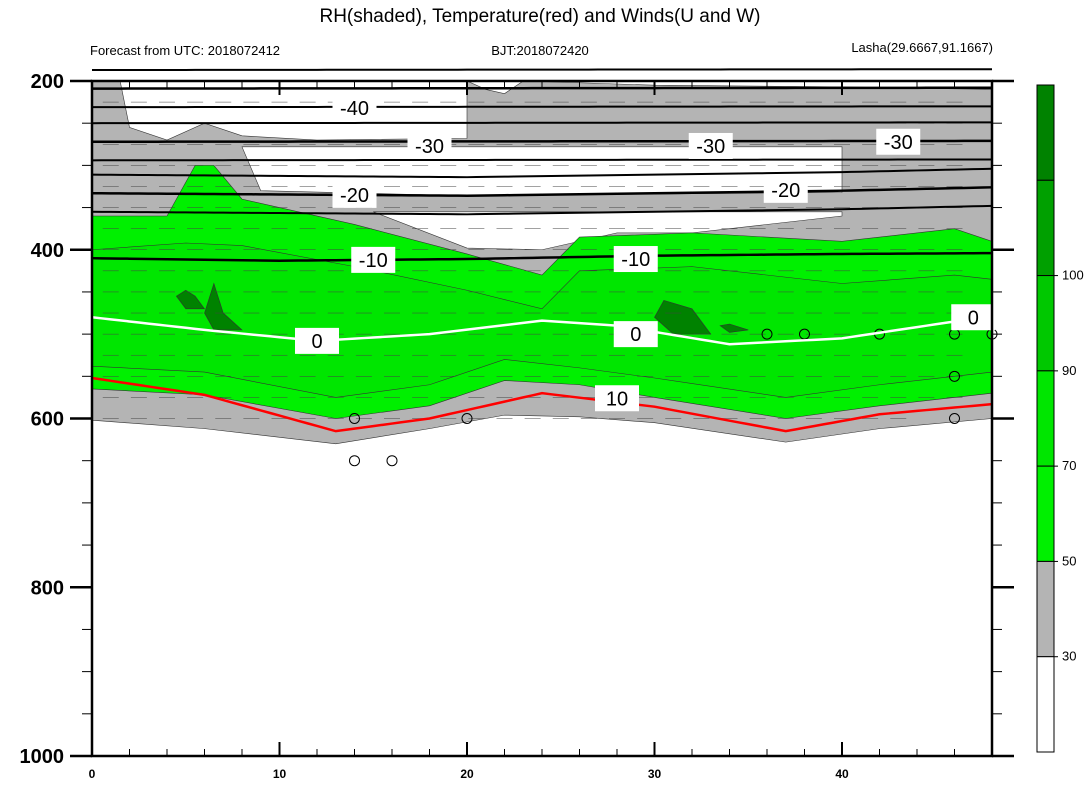 Image resolution: width=1087 pixels, height=806 pixels. What do you see at coordinates (542, 192) in the screenshot?
I see `contour-line--20` at bounding box center [542, 192].